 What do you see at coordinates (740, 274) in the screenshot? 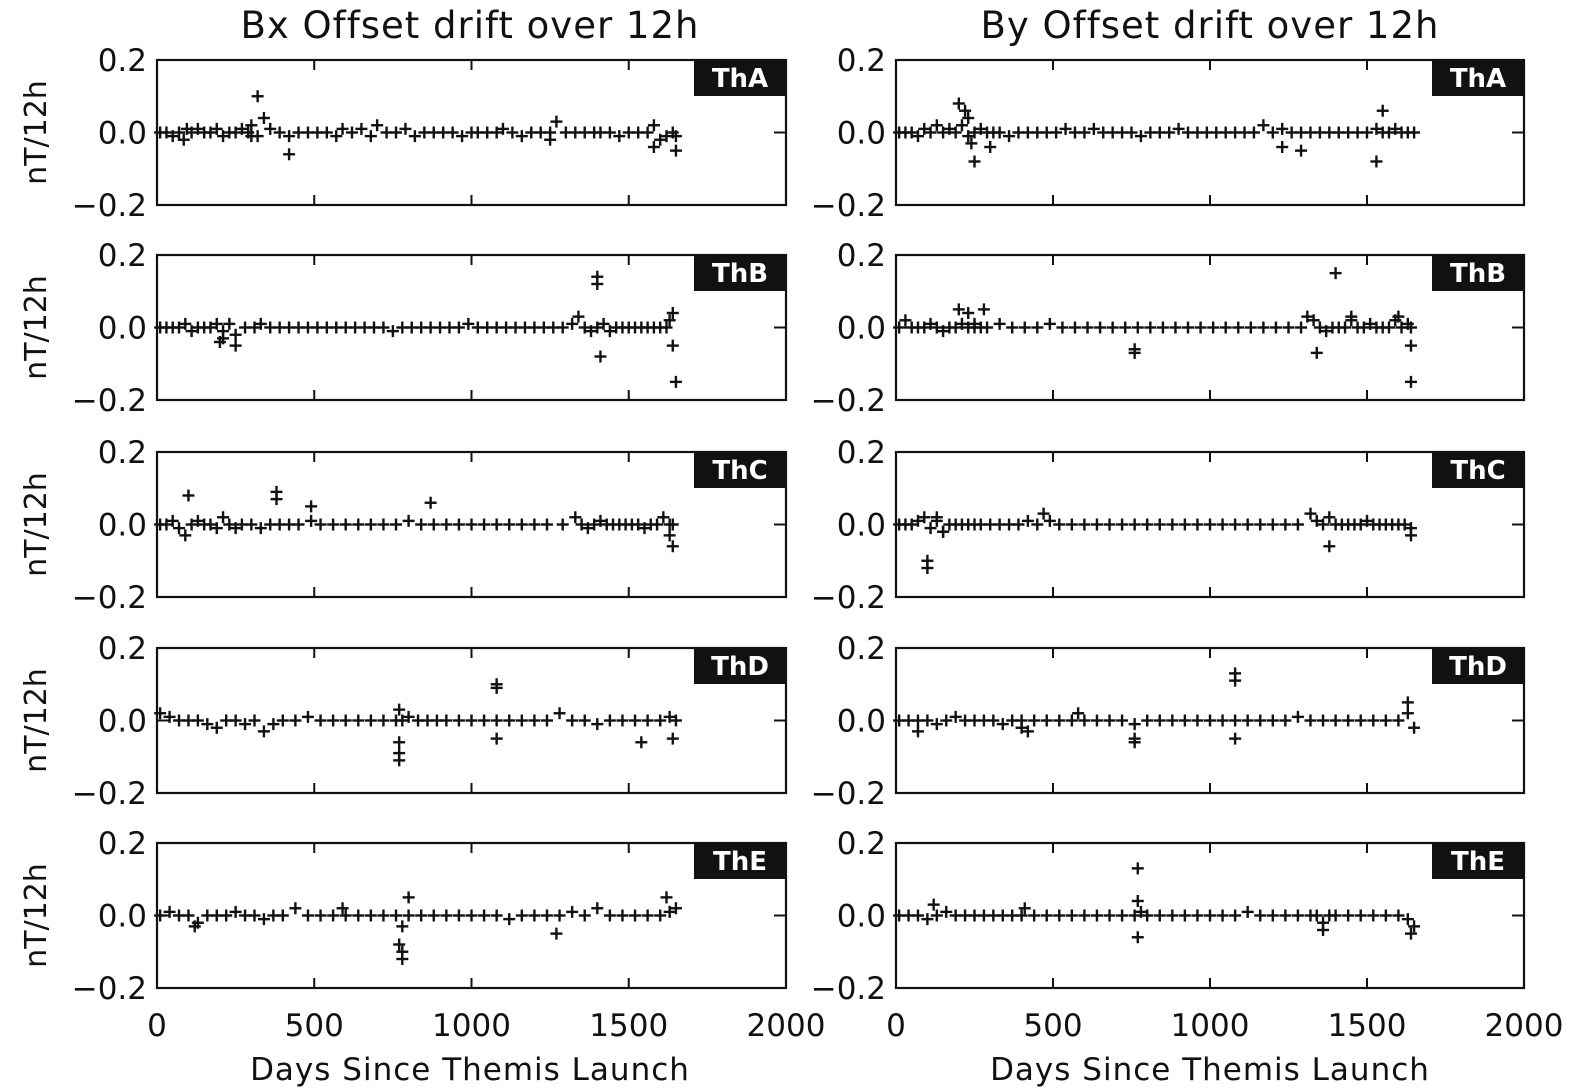
I see `probe-badge-label: ThB` at bounding box center [740, 274].